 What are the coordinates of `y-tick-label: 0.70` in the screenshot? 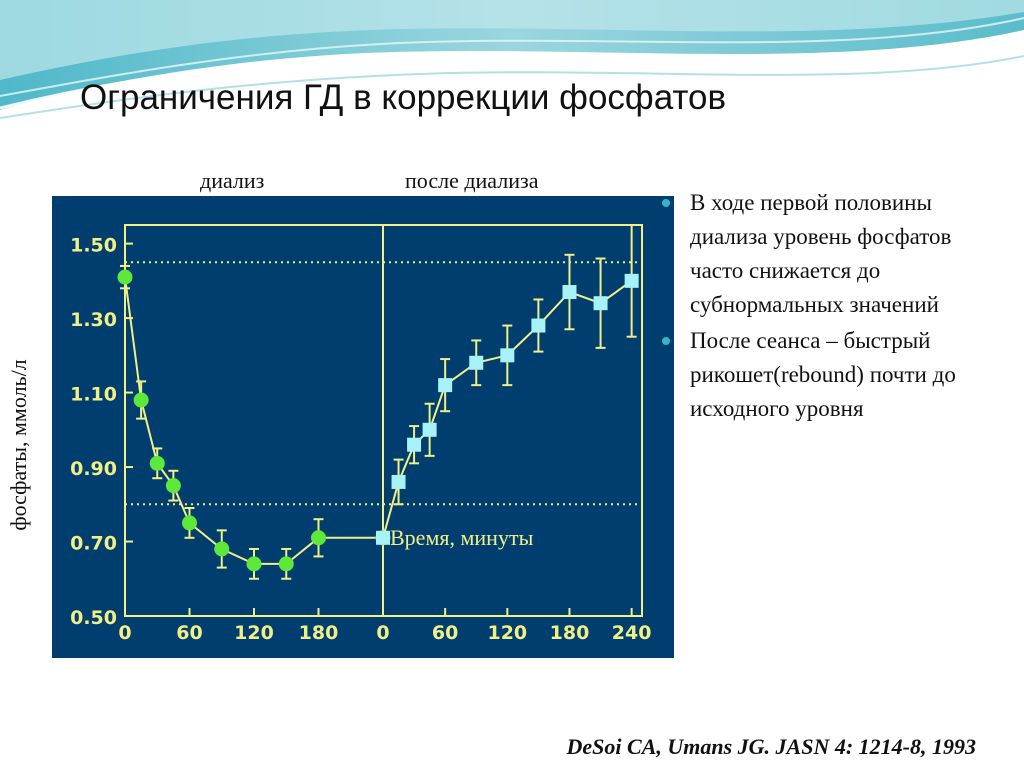 It's located at (93, 544).